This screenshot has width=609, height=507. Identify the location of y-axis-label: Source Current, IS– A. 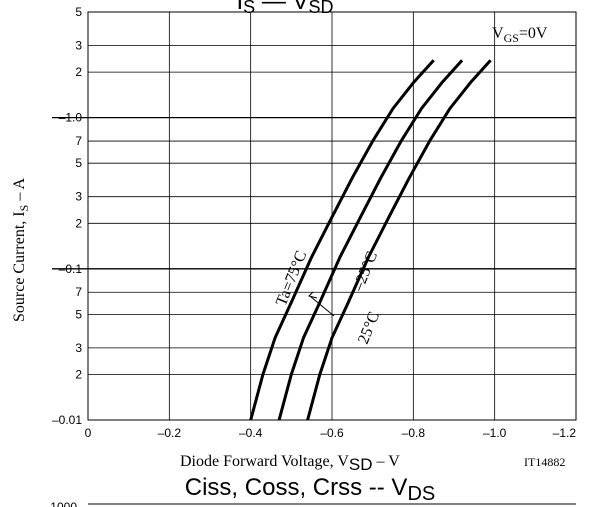
(21, 250).